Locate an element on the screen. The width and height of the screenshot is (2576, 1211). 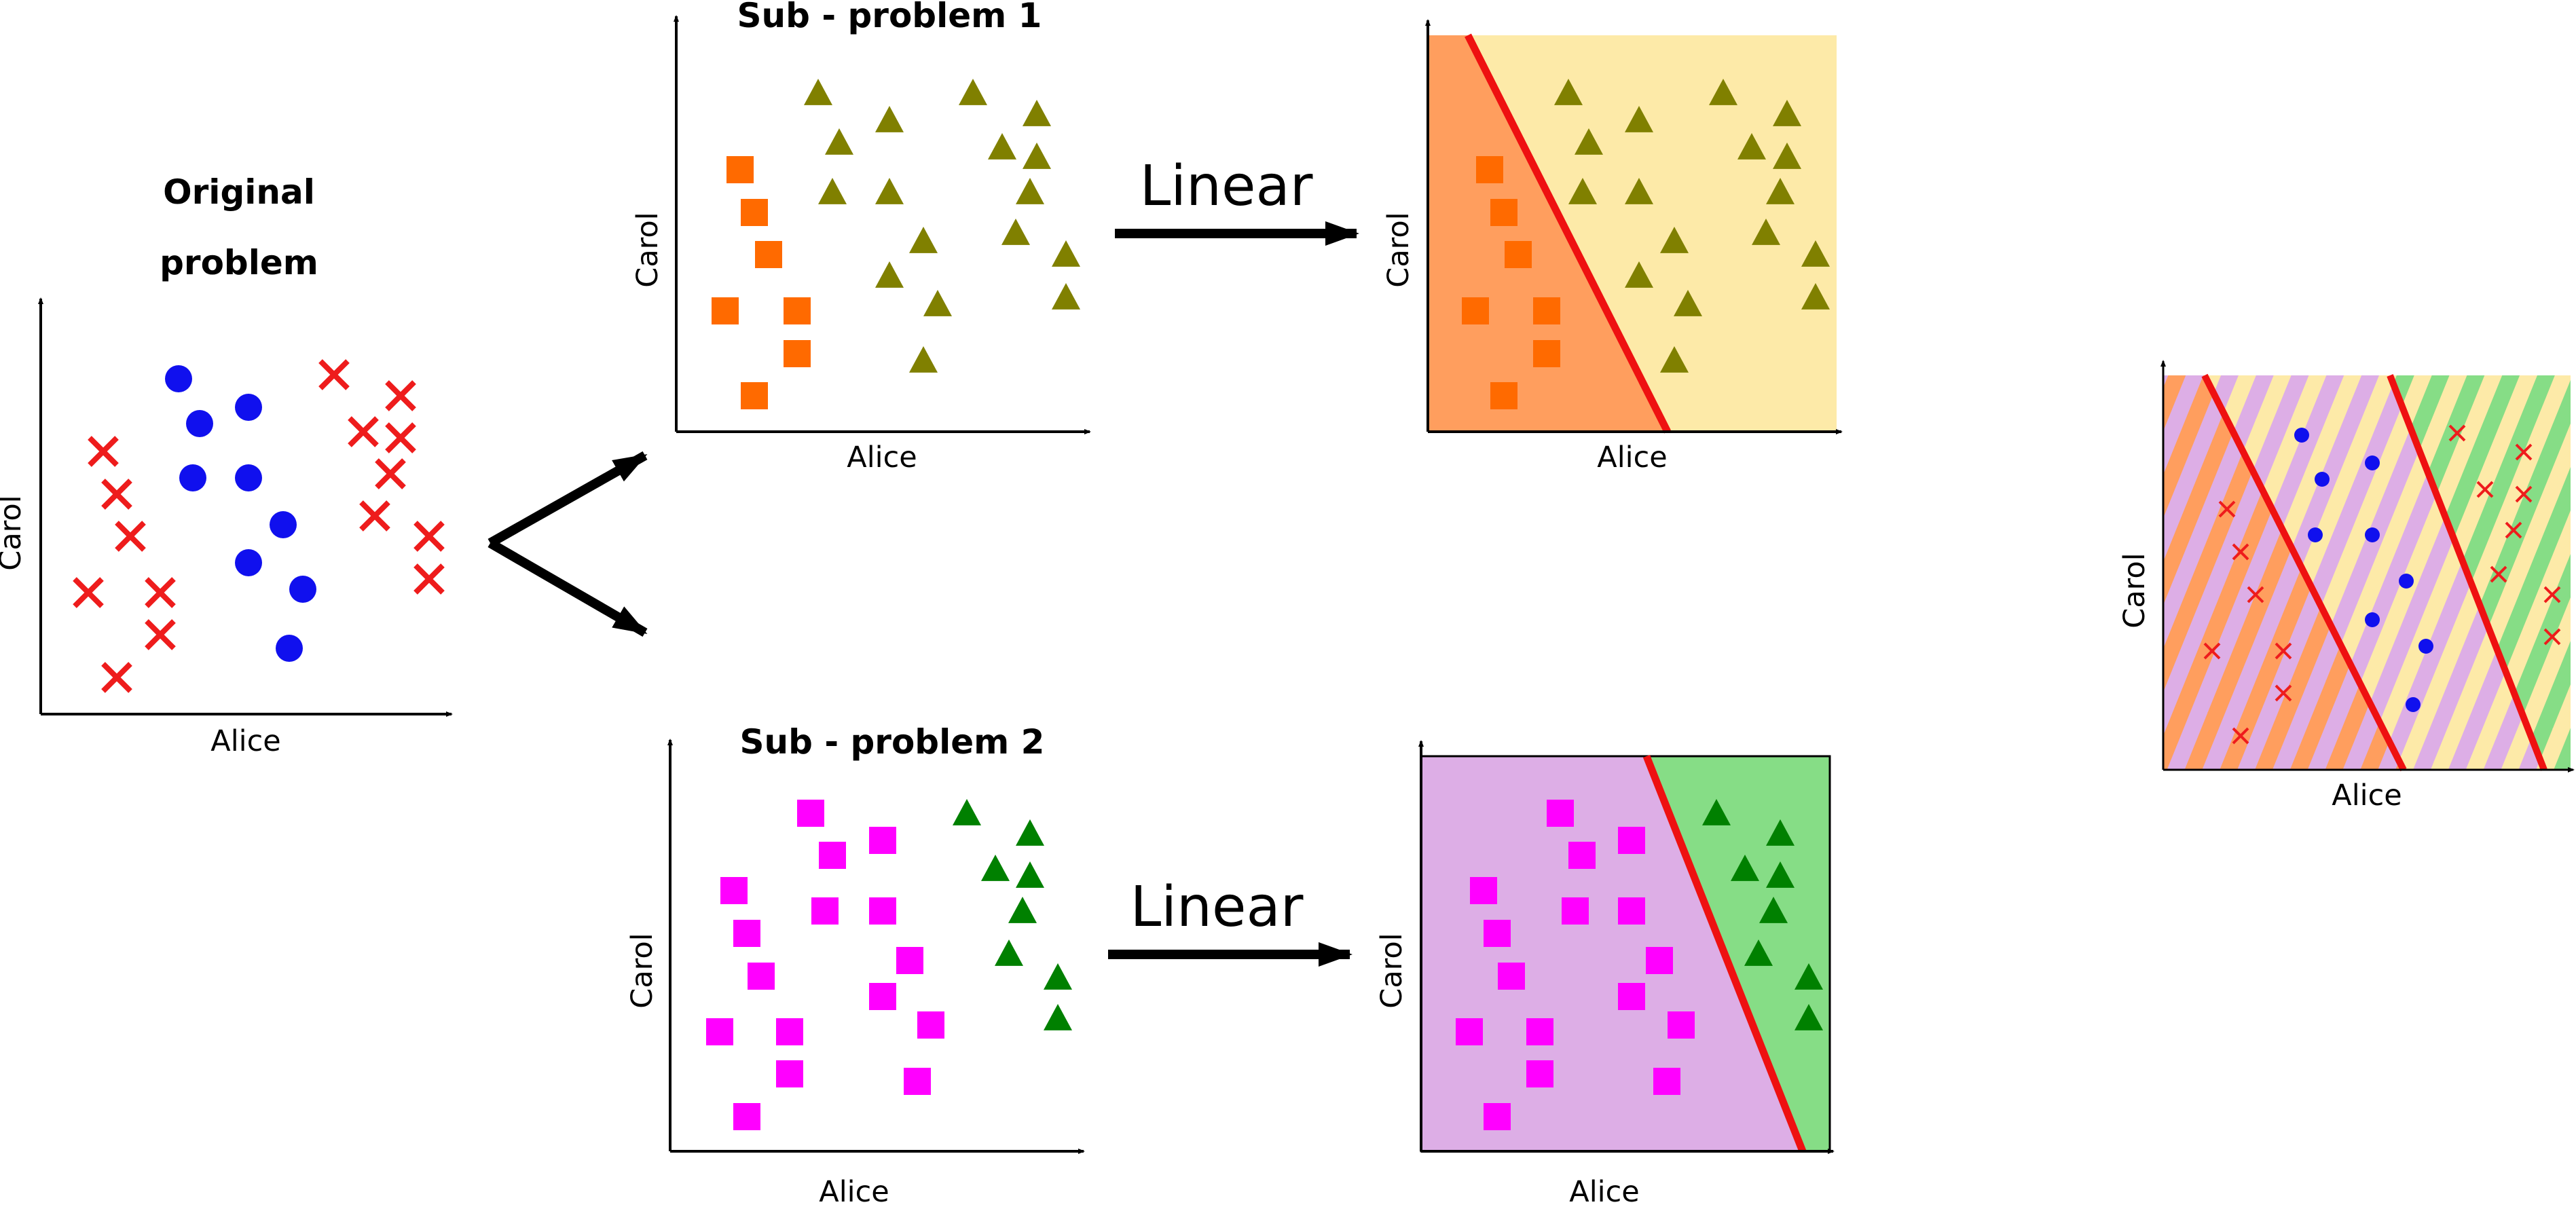
original-y-label: Carol is located at coordinates (14, 532).